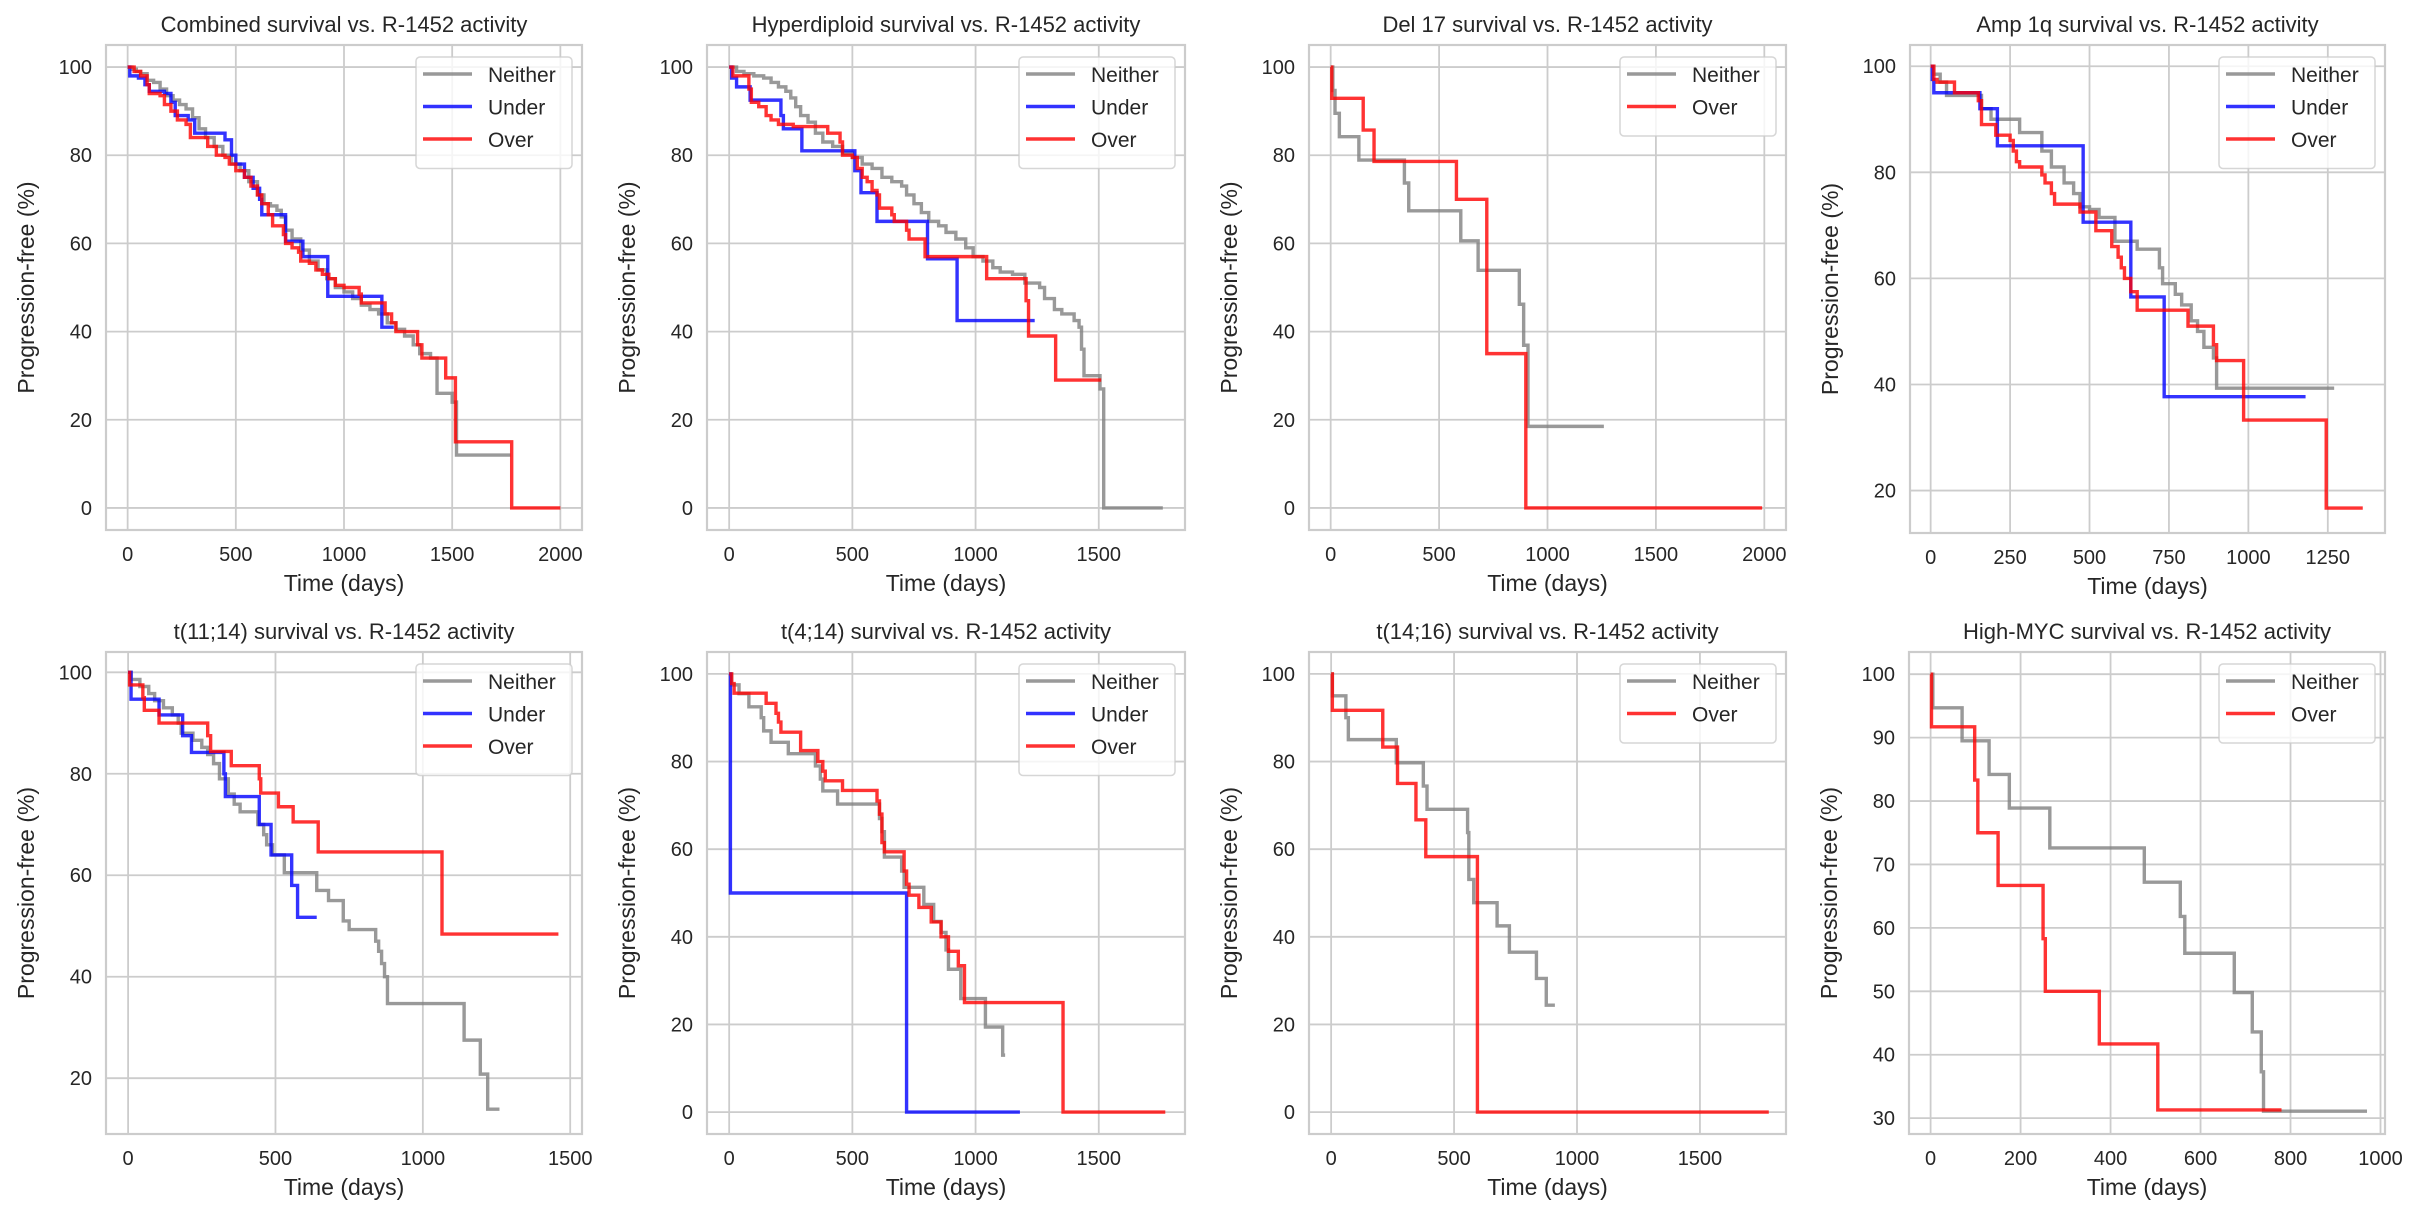 This screenshot has height=1218, width=2418. I want to click on legend-box, so click(2297, 703).